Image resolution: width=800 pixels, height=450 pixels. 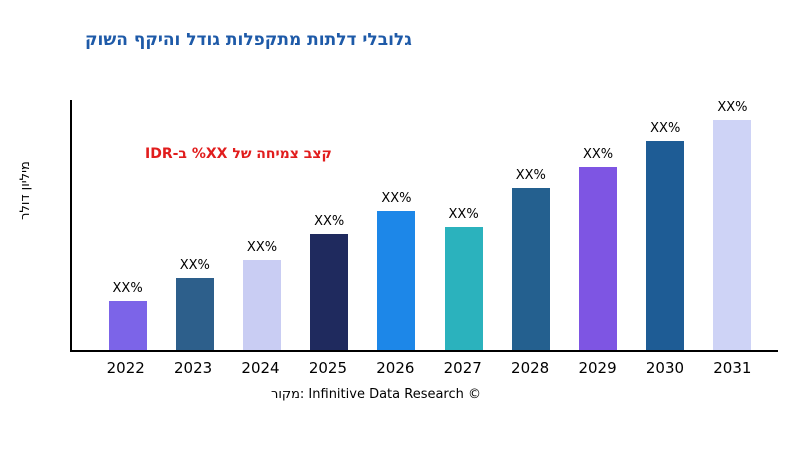 What do you see at coordinates (598, 258) in the screenshot?
I see `bar-2029` at bounding box center [598, 258].